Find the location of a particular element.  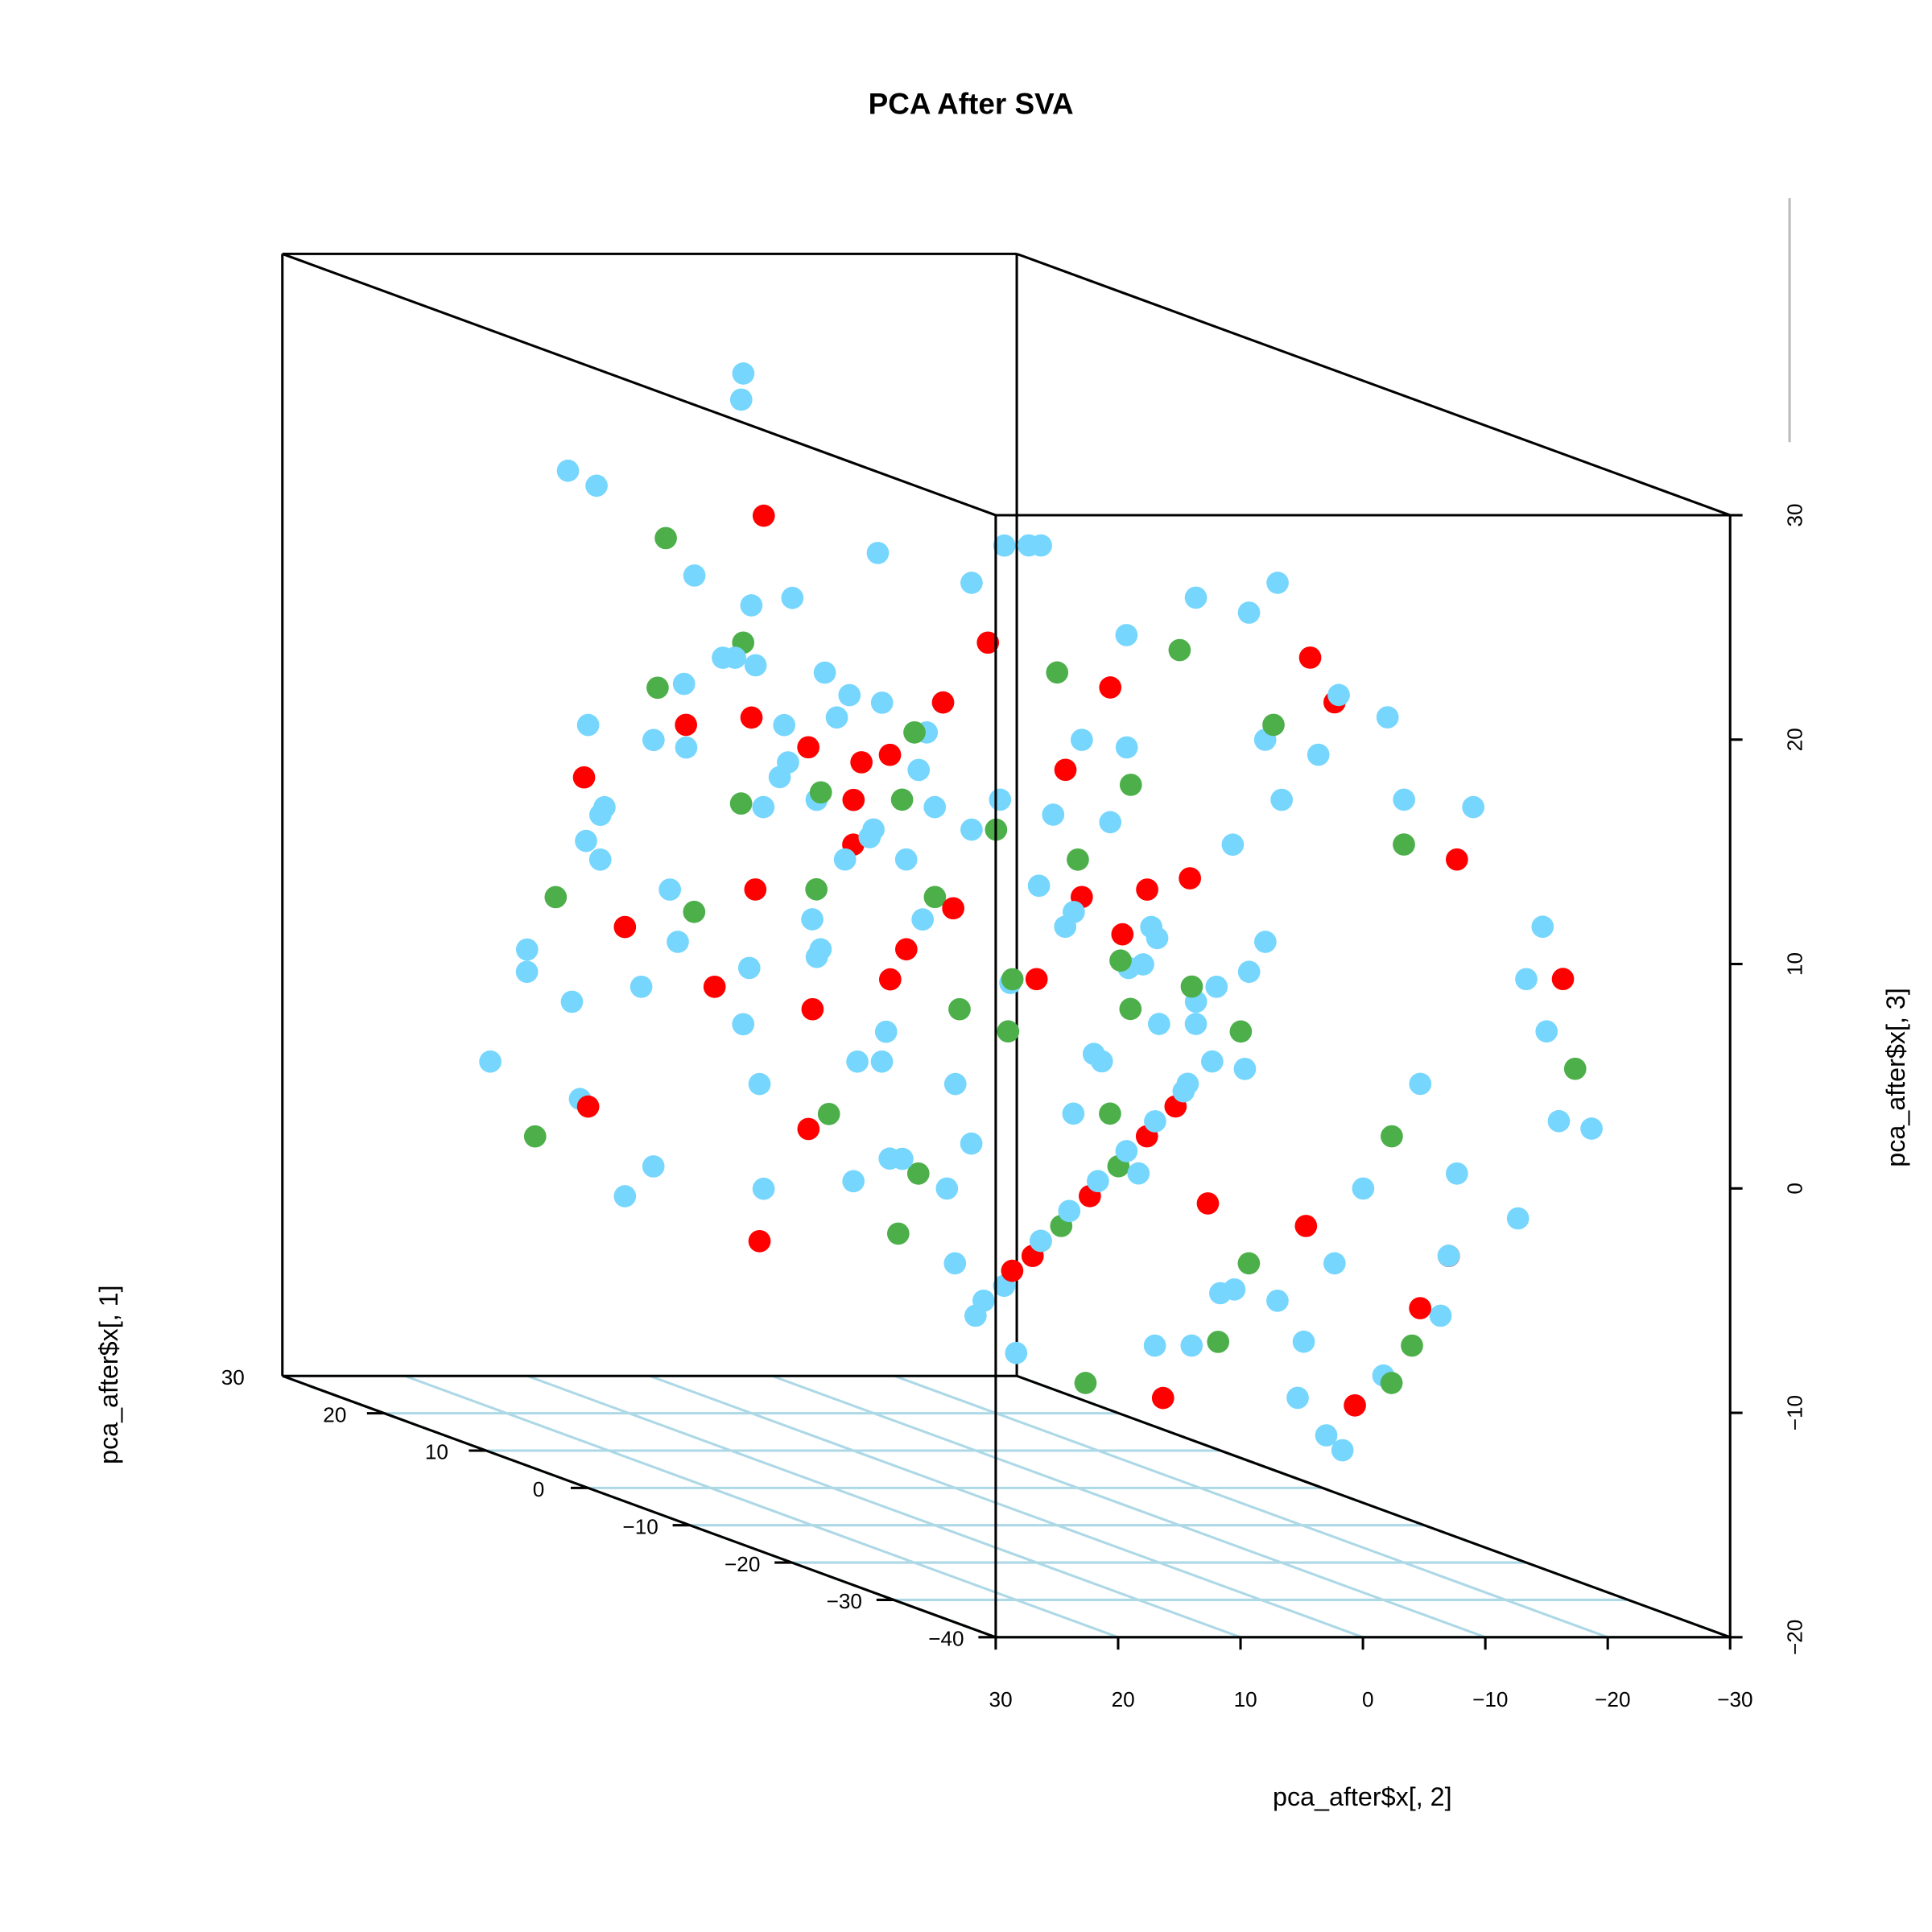

y-tick-label: −40 is located at coordinates (946, 1639).